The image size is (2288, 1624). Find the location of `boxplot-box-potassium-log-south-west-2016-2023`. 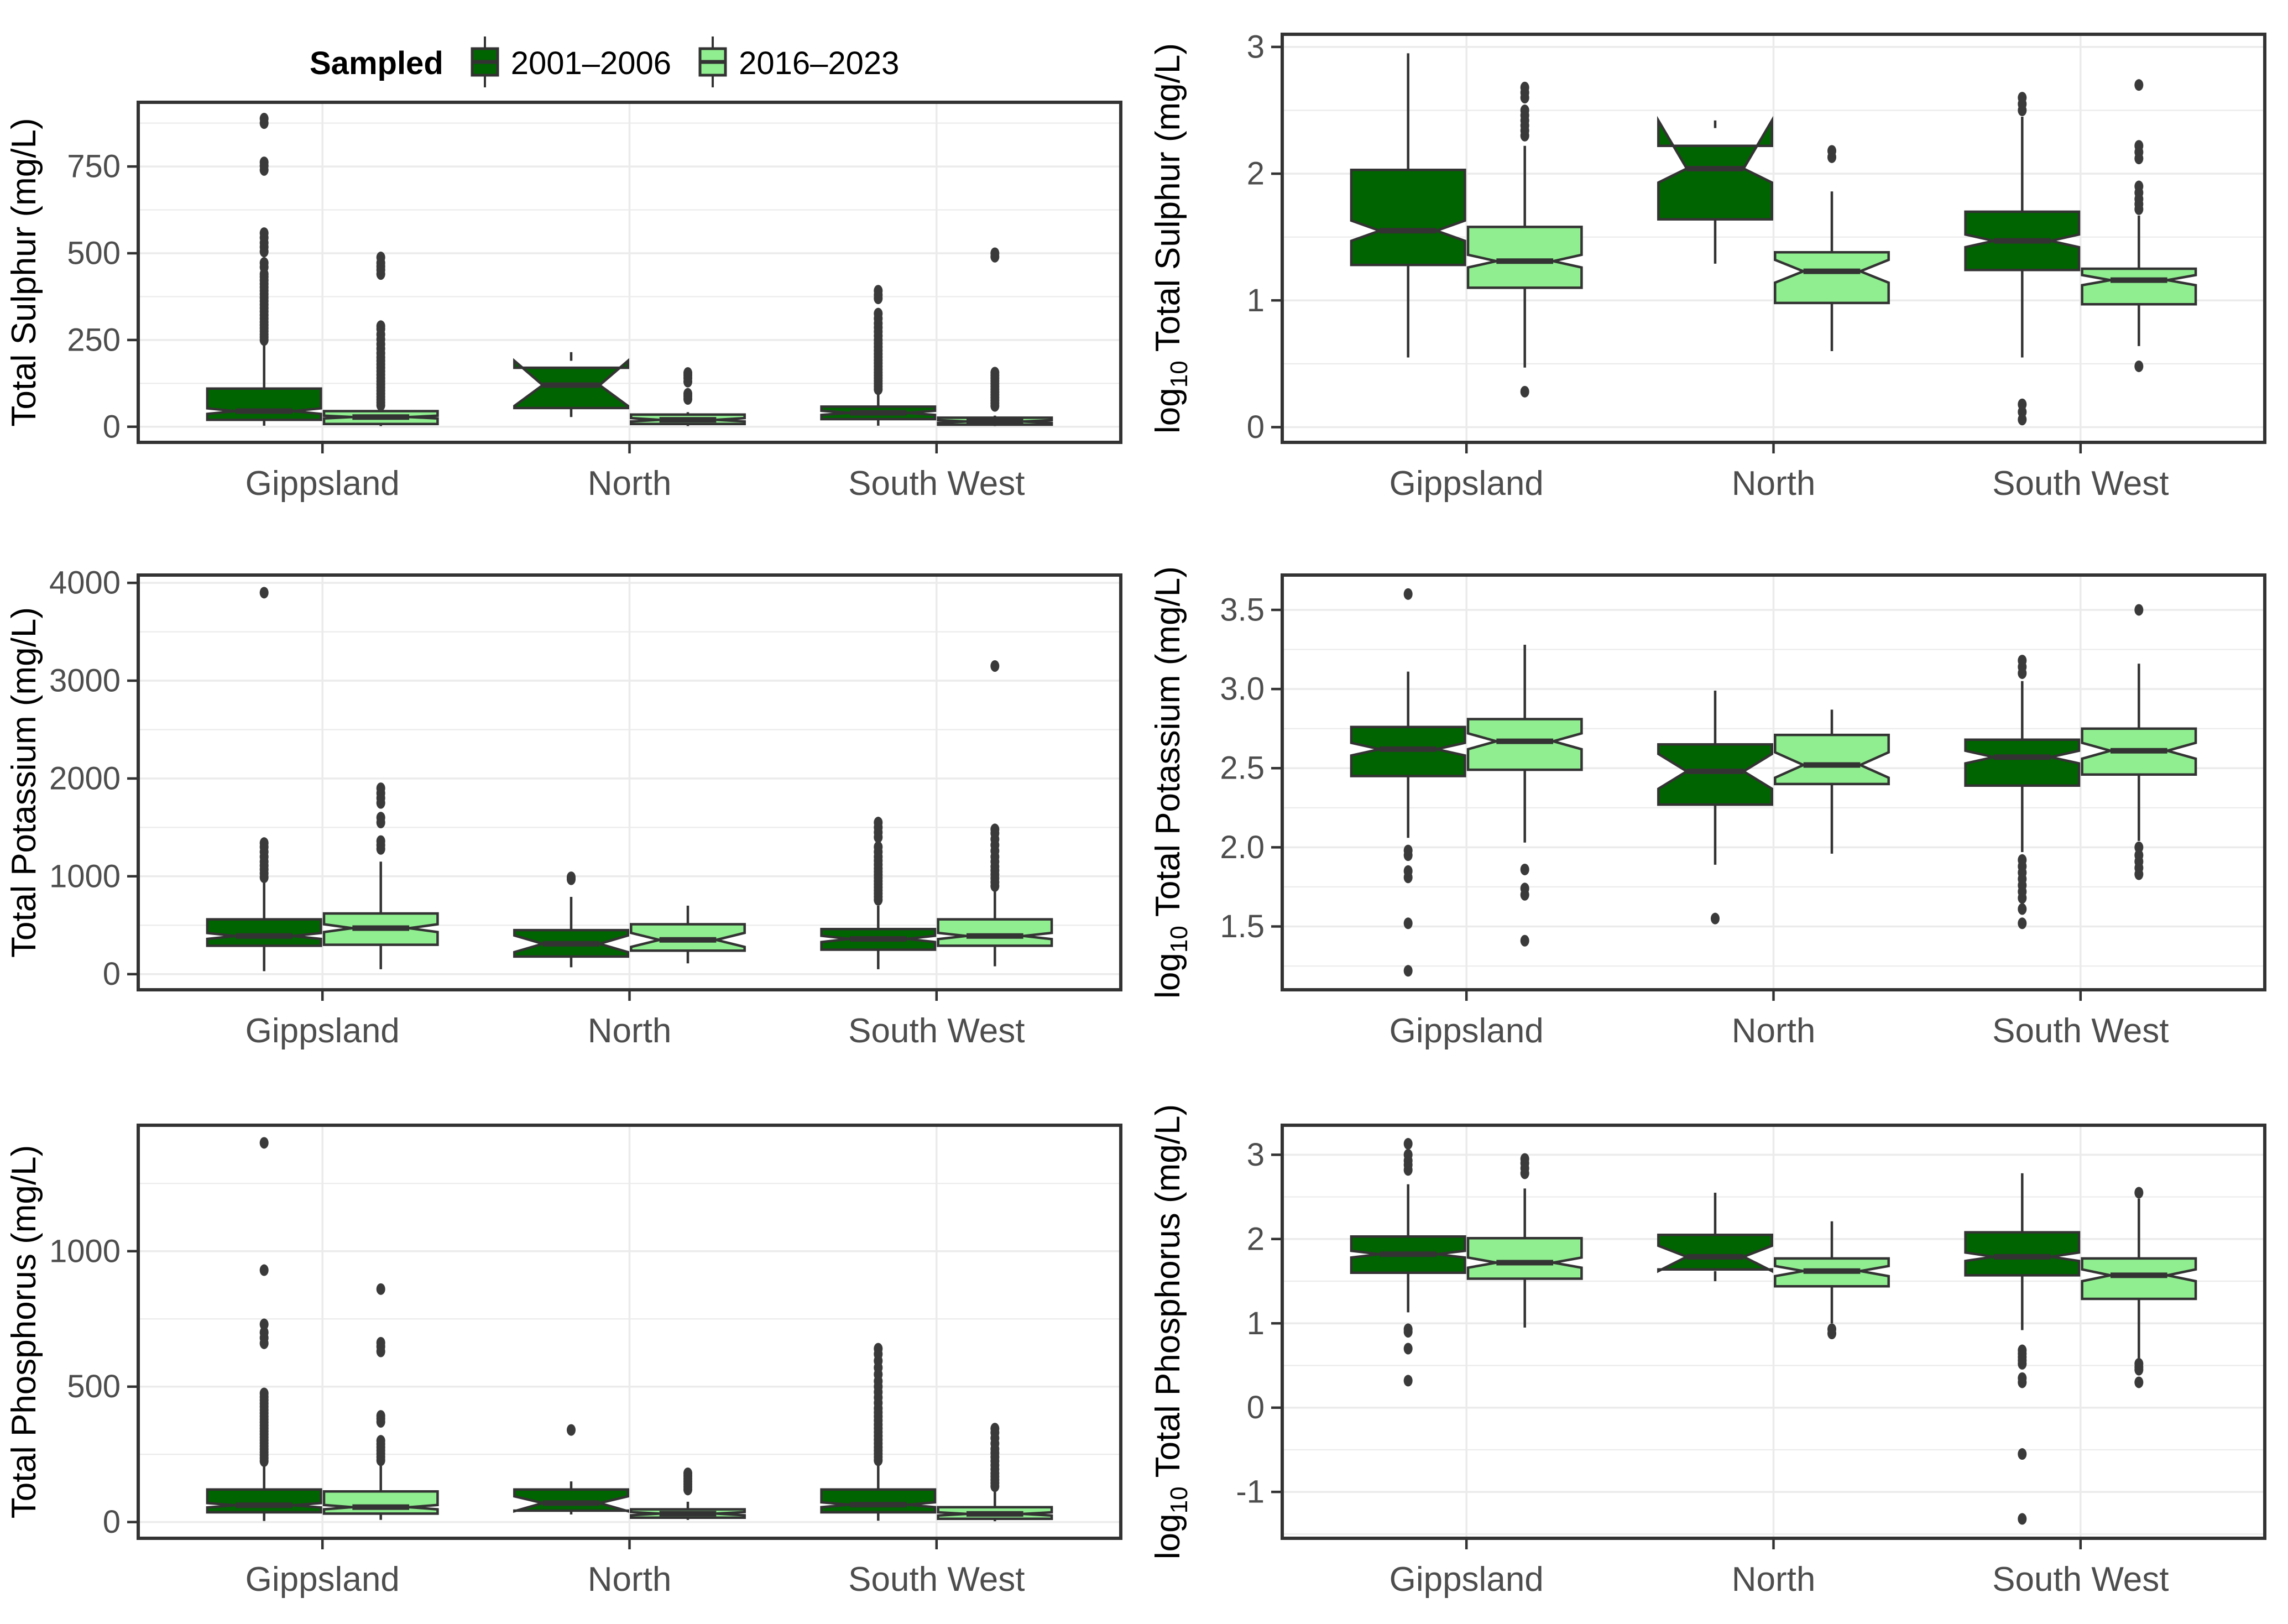

boxplot-box-potassium-log-south-west-2016-2023 is located at coordinates (2139, 742).